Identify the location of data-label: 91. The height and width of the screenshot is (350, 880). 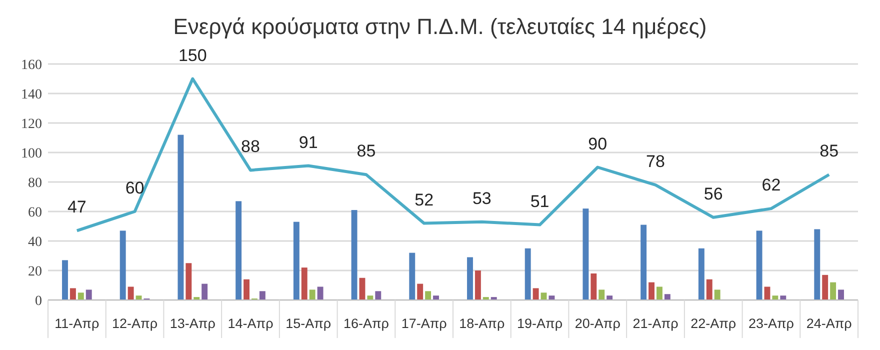
(308, 142).